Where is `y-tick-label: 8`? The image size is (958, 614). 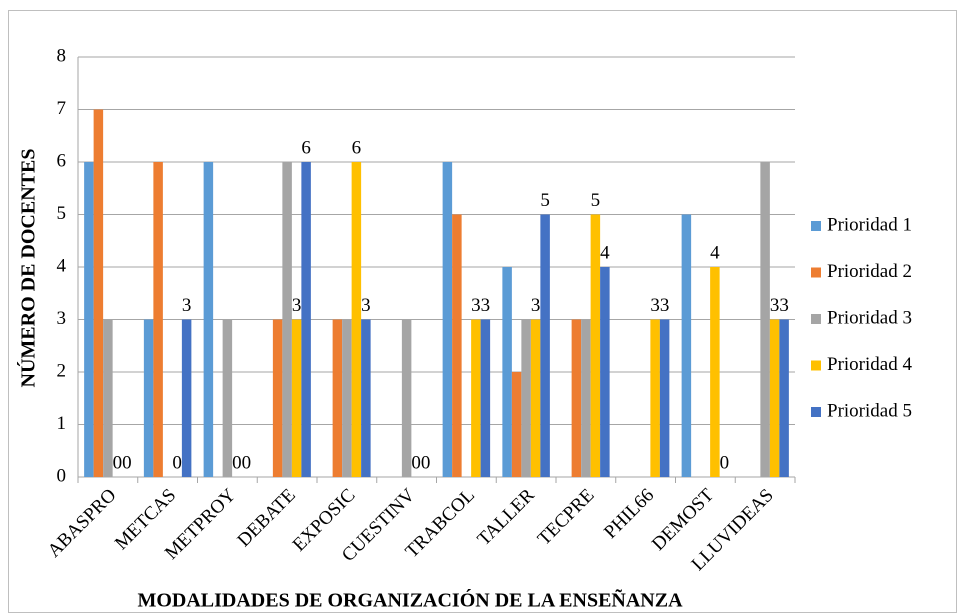
y-tick-label: 8 is located at coordinates (62, 55).